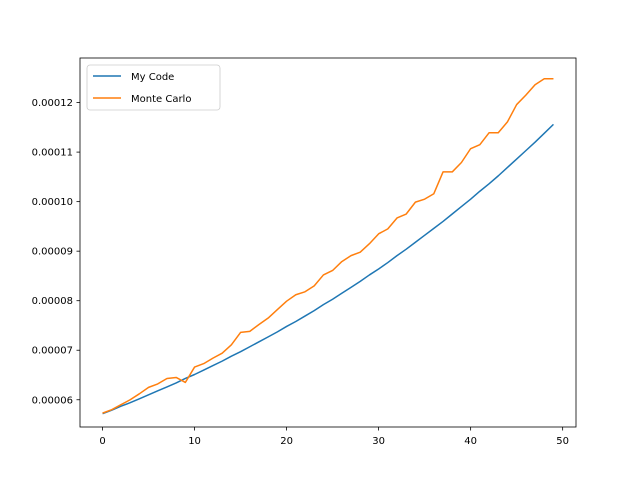 This screenshot has width=640, height=480. What do you see at coordinates (562, 441) in the screenshot?
I see `x-tick-label: 50` at bounding box center [562, 441].